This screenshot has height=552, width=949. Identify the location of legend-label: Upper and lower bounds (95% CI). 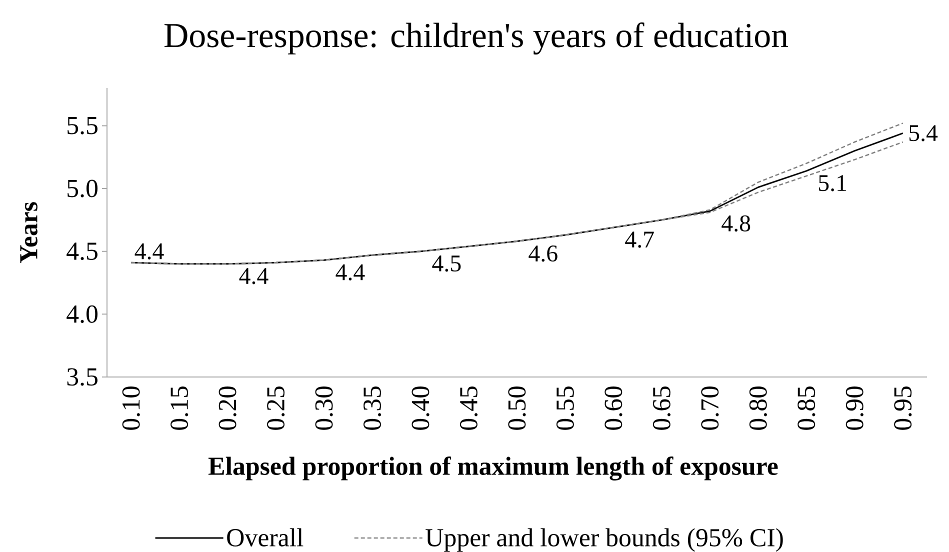
(604, 540).